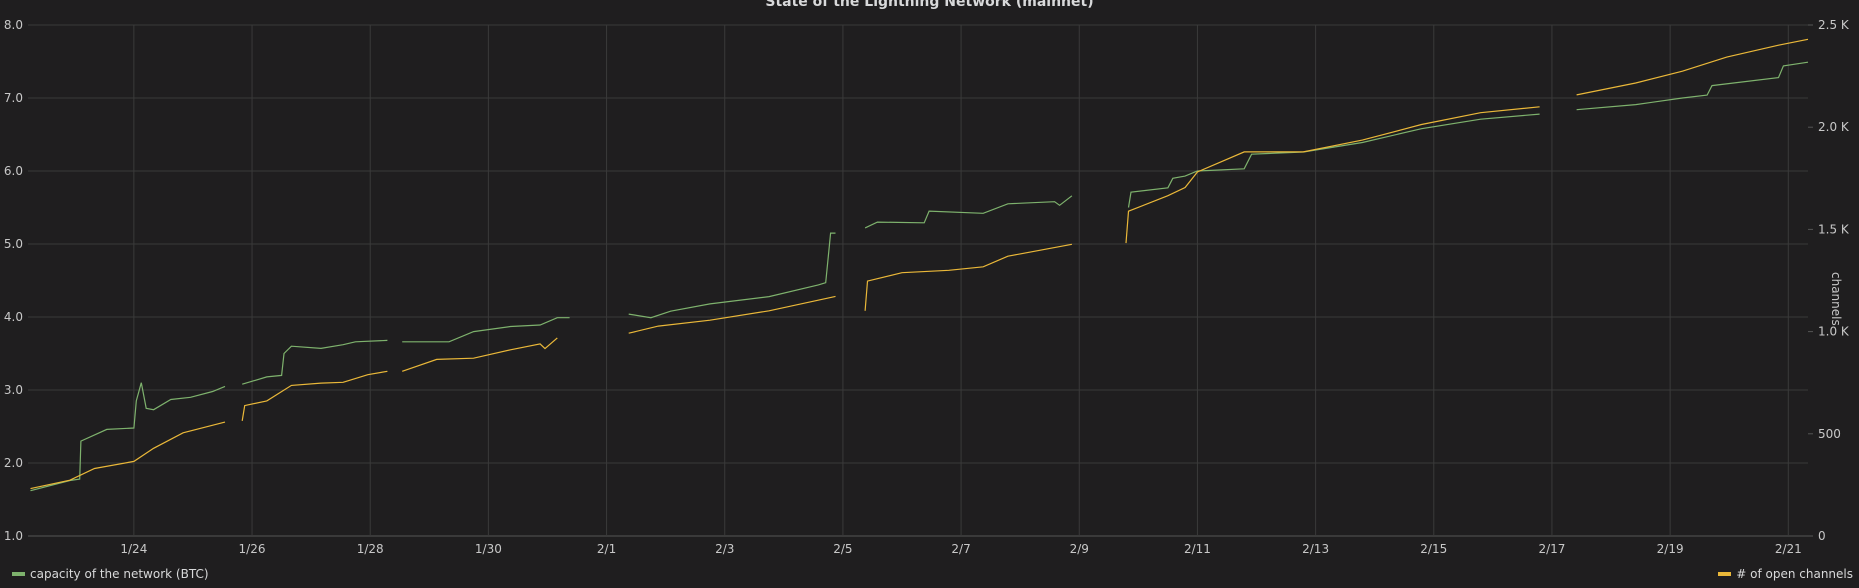 This screenshot has height=588, width=1859. Describe the element at coordinates (13, 25) in the screenshot. I see `y-left-tick-label: 8.0` at that location.